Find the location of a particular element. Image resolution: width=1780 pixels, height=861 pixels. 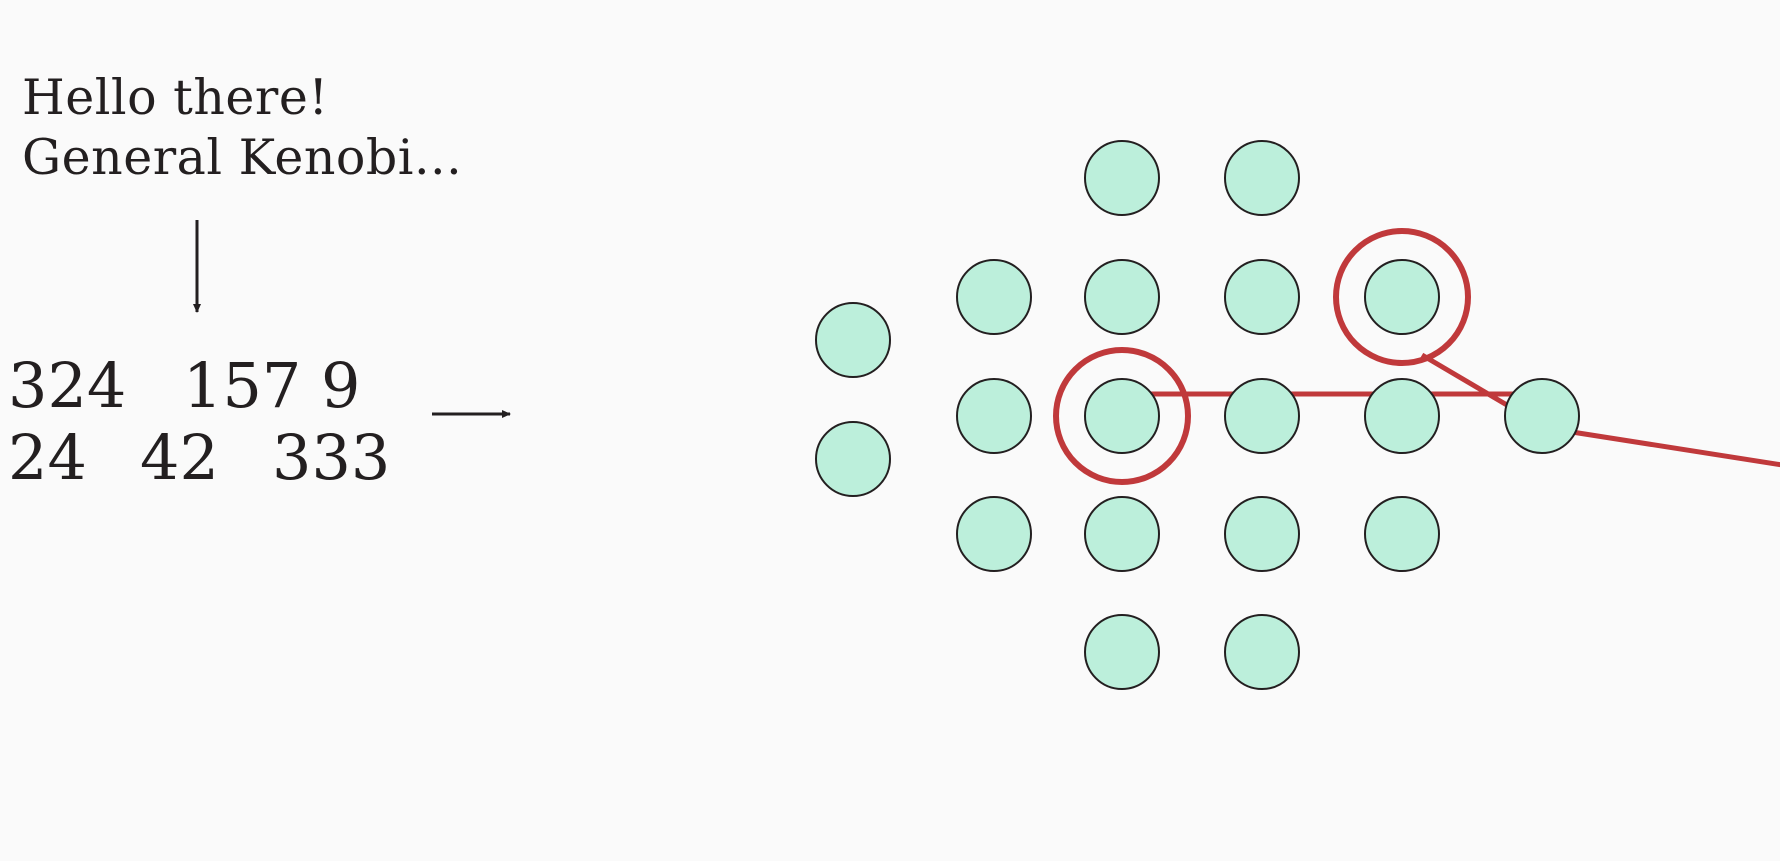

graph-node-r4c2 is located at coordinates (1122, 652).